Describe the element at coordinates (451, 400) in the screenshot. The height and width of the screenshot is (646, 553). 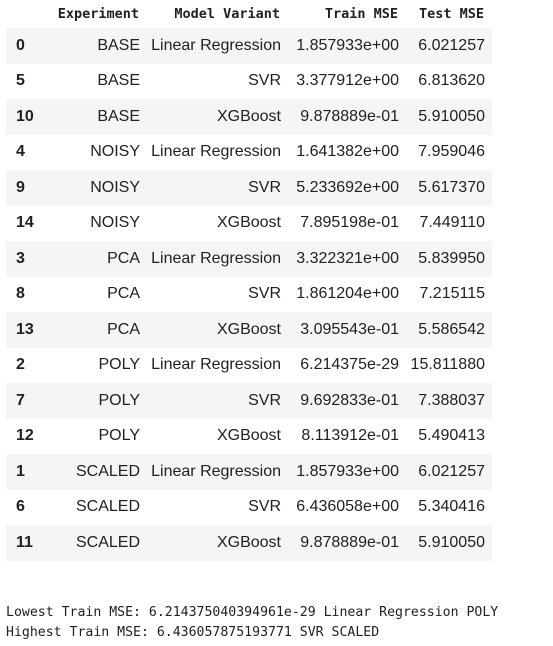
I see `cell-test-mse: 7.388037` at that location.